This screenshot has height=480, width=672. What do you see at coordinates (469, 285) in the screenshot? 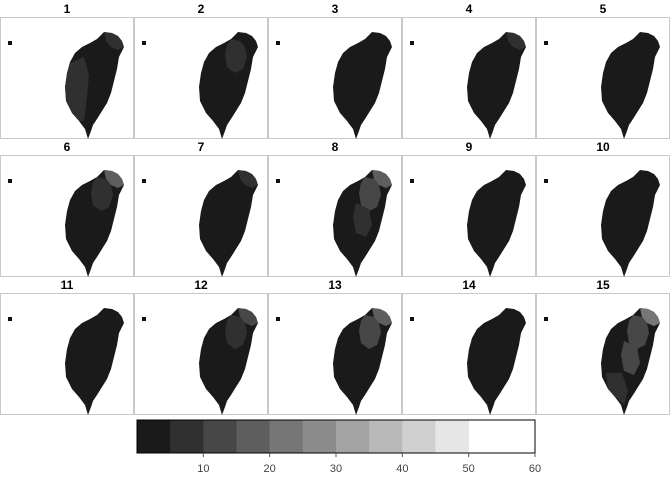
I see `facet-label: 14` at bounding box center [469, 285].